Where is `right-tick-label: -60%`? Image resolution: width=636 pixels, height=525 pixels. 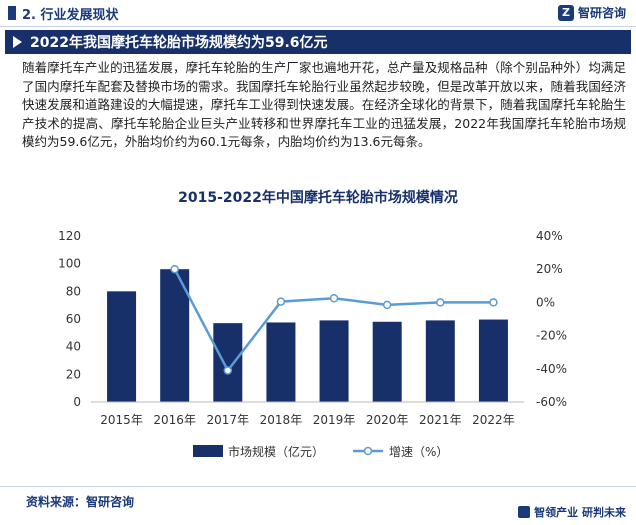 right-tick-label: -60% is located at coordinates (551, 402).